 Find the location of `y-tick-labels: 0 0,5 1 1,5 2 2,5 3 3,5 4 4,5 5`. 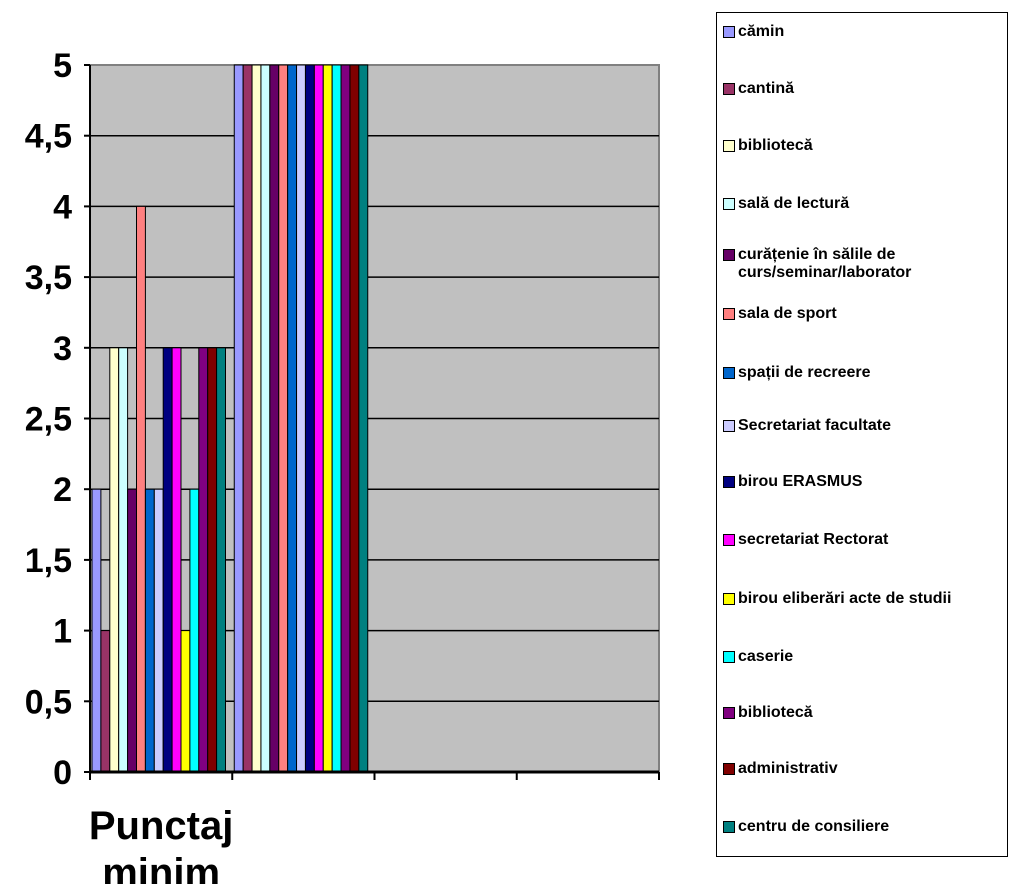

y-tick-labels: 0 0,5 1 1,5 2 2,5 3 3,5 4 4,5 5 is located at coordinates (48, 419).